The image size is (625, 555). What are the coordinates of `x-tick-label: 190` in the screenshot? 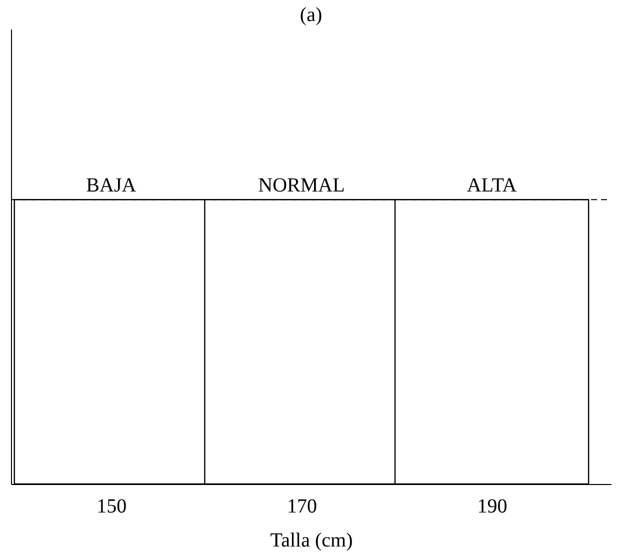 It's located at (492, 507).